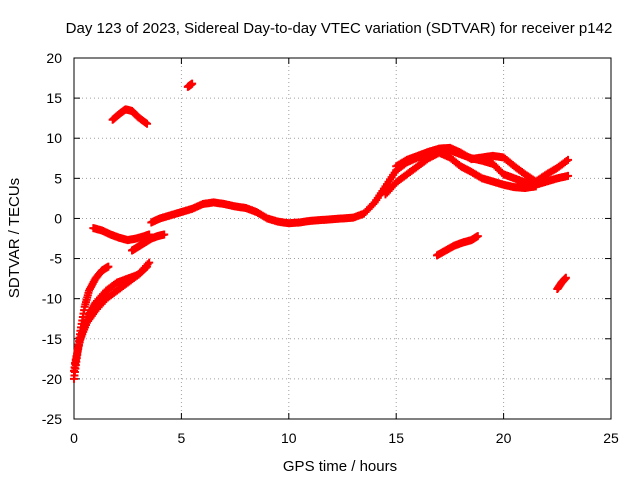 This screenshot has width=640, height=480. Describe the element at coordinates (504, 438) in the screenshot. I see `x-tick-label: 20` at that location.